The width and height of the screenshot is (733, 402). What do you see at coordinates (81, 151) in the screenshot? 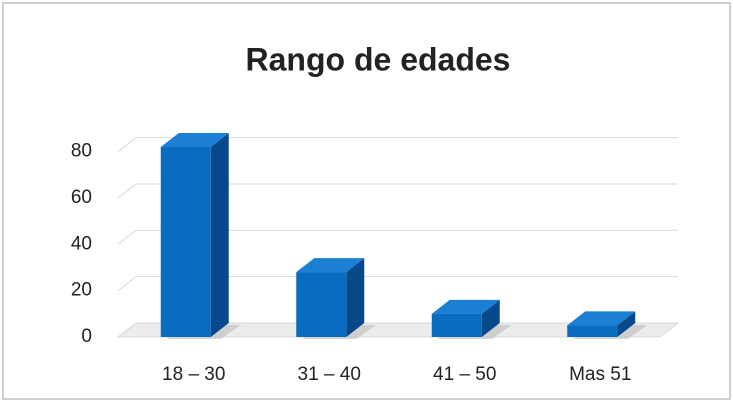
I see `y-tick-label: 80` at bounding box center [81, 151].